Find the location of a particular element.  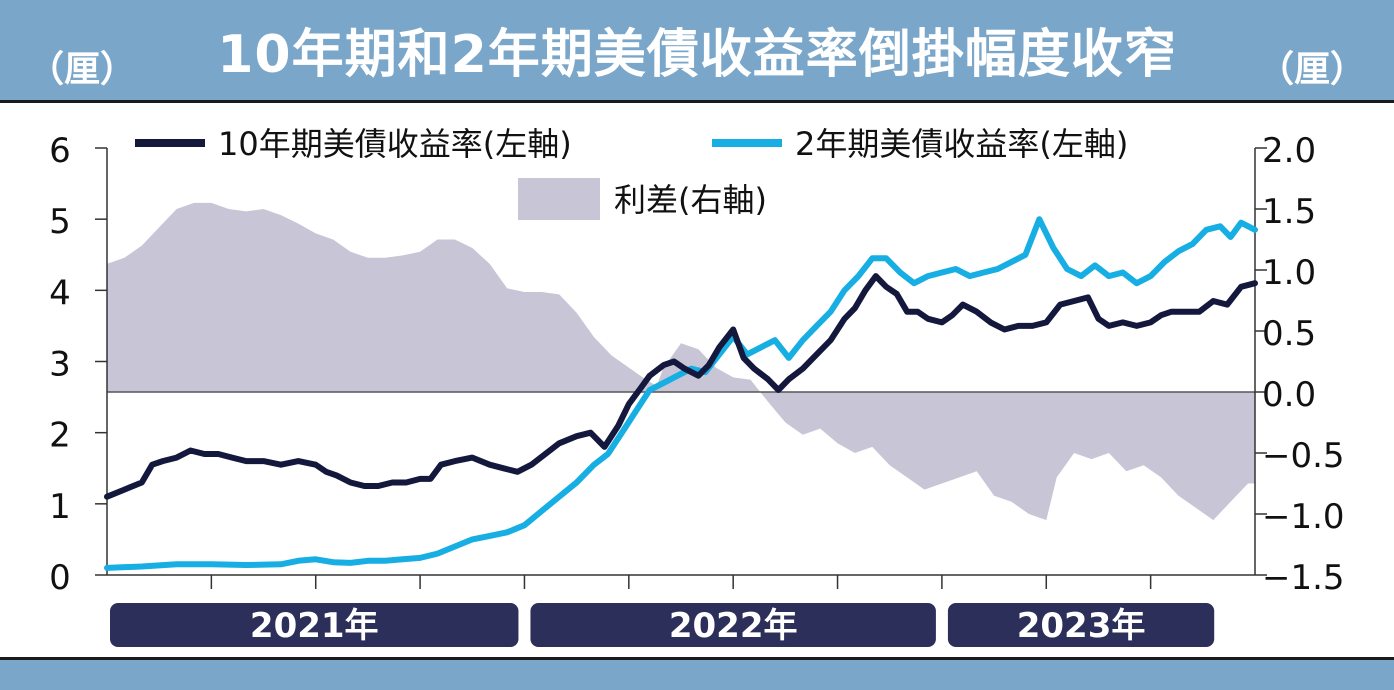

right-tick-label: 0.0 is located at coordinates (1289, 395).